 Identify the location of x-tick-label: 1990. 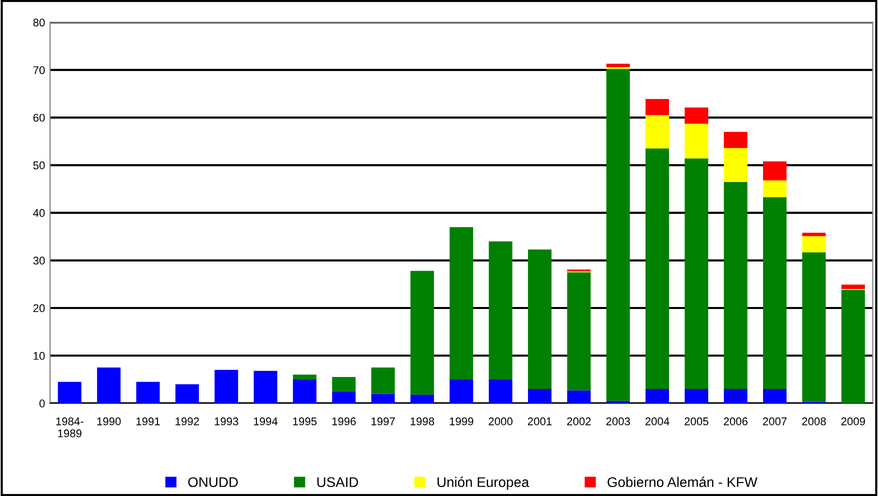
(109, 421).